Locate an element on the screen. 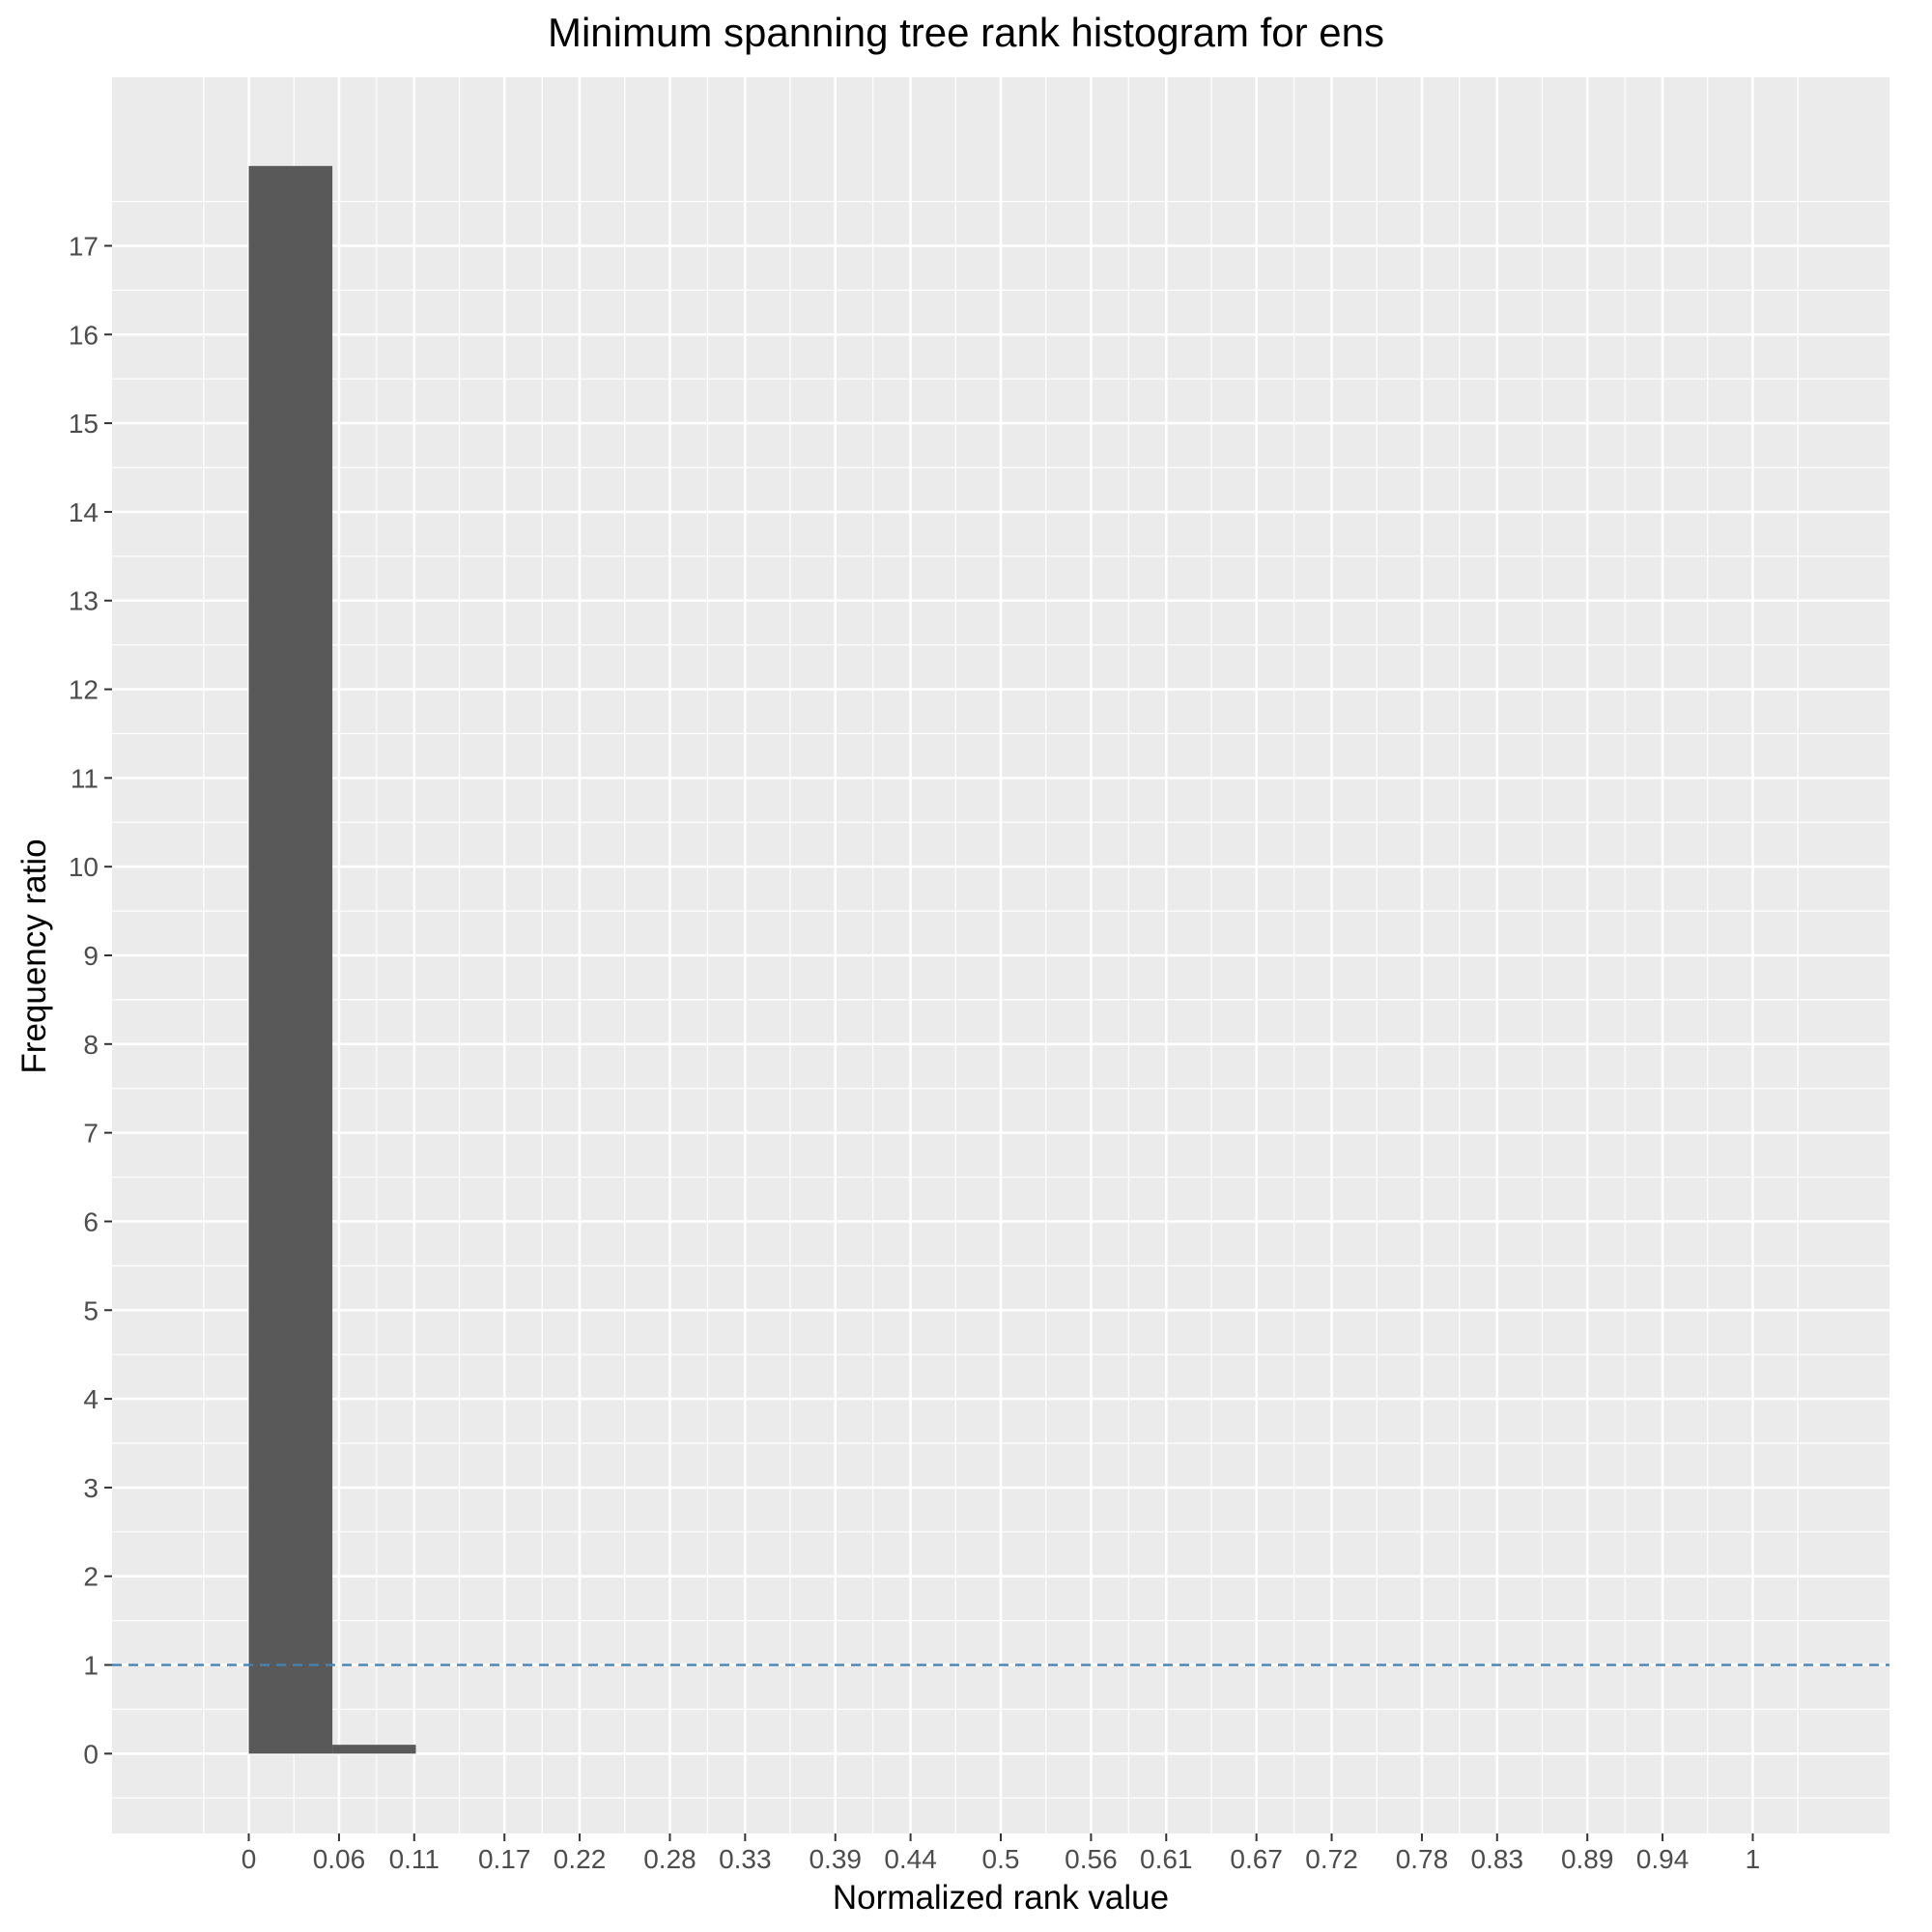 The width and height of the screenshot is (1932, 1932). y-tick-label: 8 is located at coordinates (91, 1045).